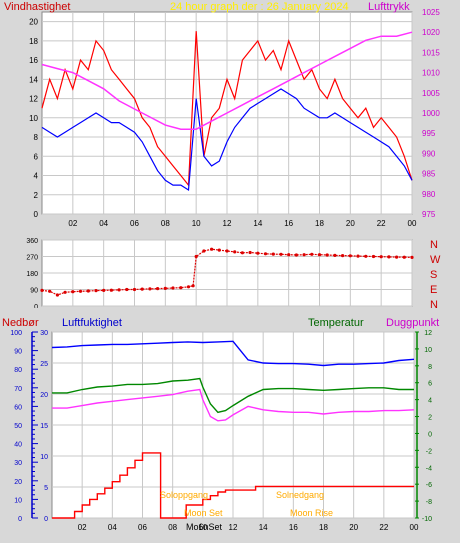 The width and height of the screenshot is (460, 543). I want to click on pressure-y-tick-1000: 1000, so click(431, 113).